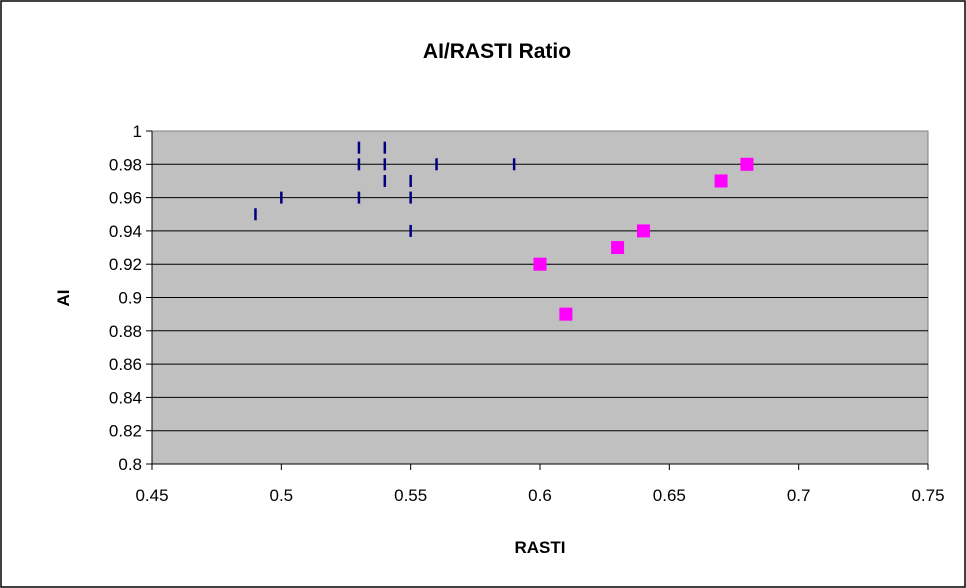 This screenshot has width=966, height=588. I want to click on x-tick-label: 0.5, so click(282, 495).